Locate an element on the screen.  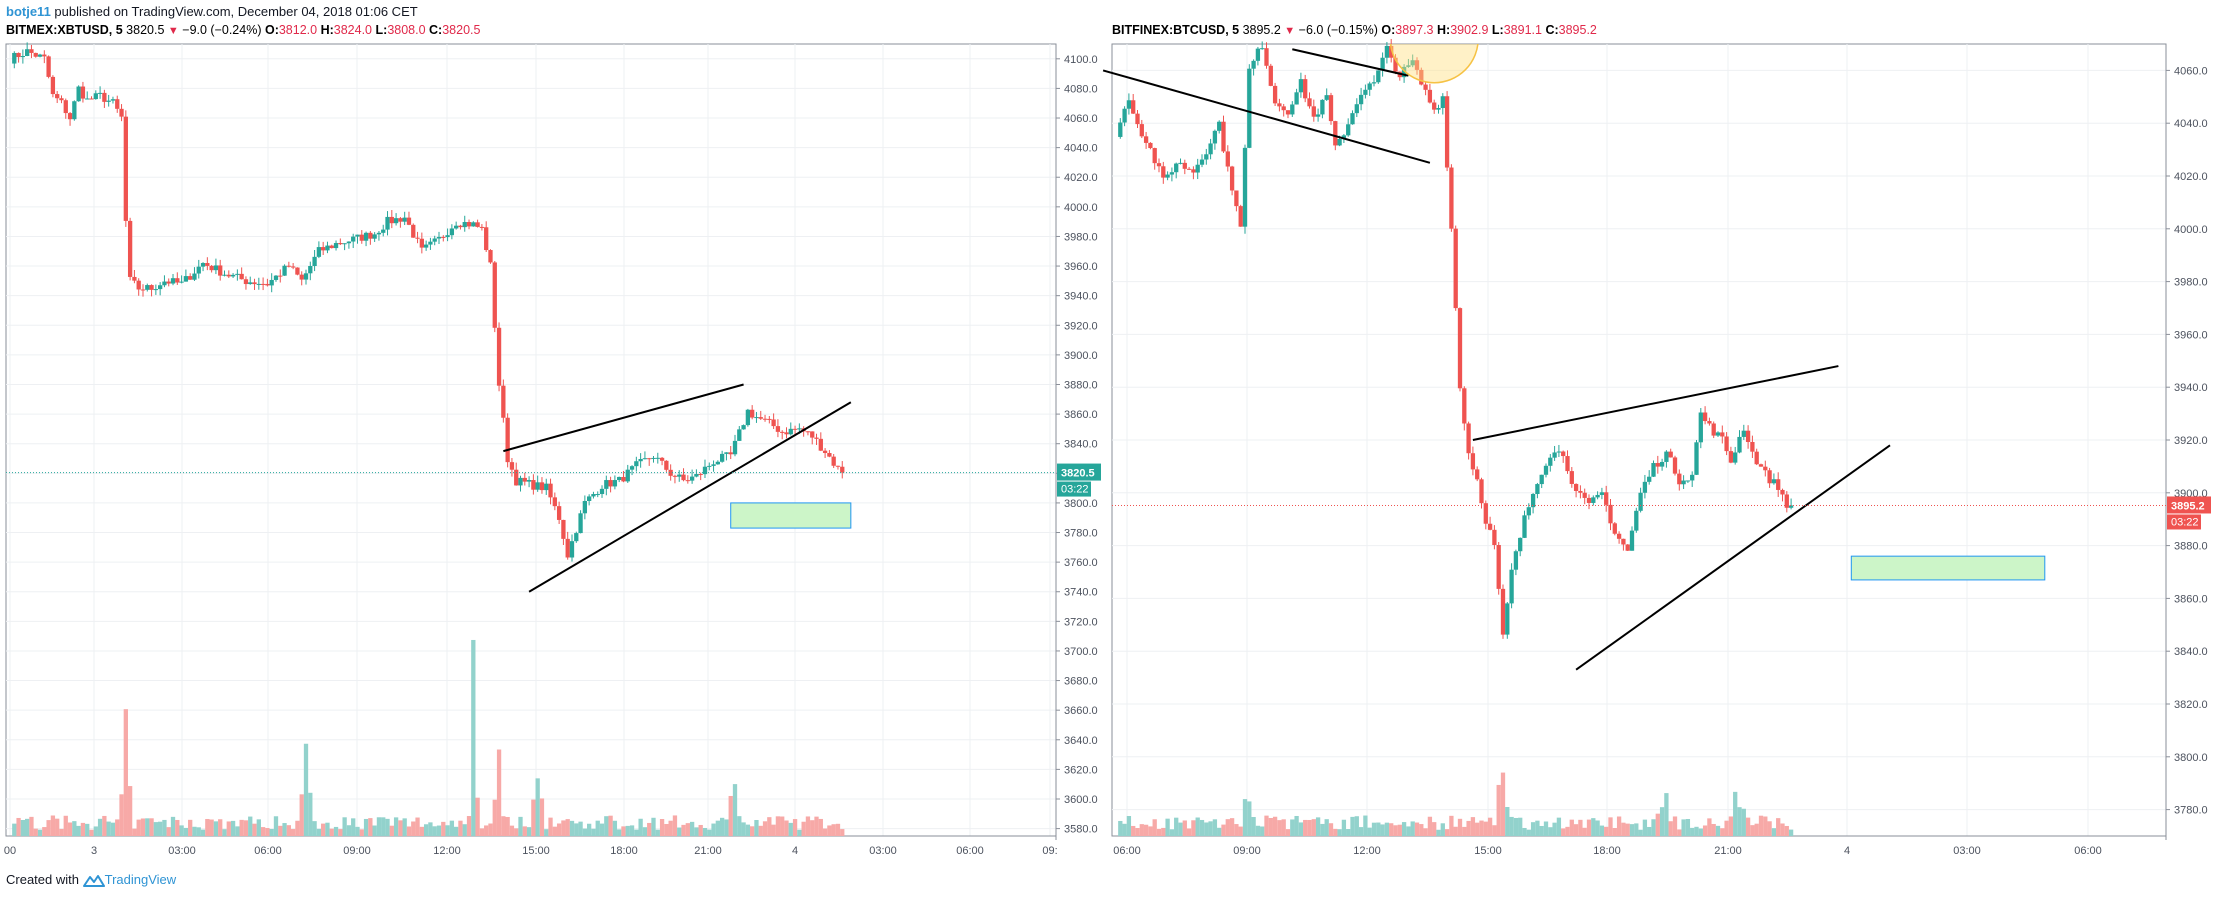
low-label: L: is located at coordinates (381, 30).